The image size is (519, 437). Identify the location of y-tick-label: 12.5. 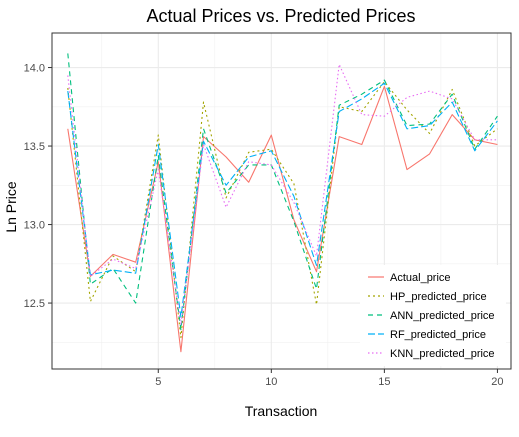
(34, 304).